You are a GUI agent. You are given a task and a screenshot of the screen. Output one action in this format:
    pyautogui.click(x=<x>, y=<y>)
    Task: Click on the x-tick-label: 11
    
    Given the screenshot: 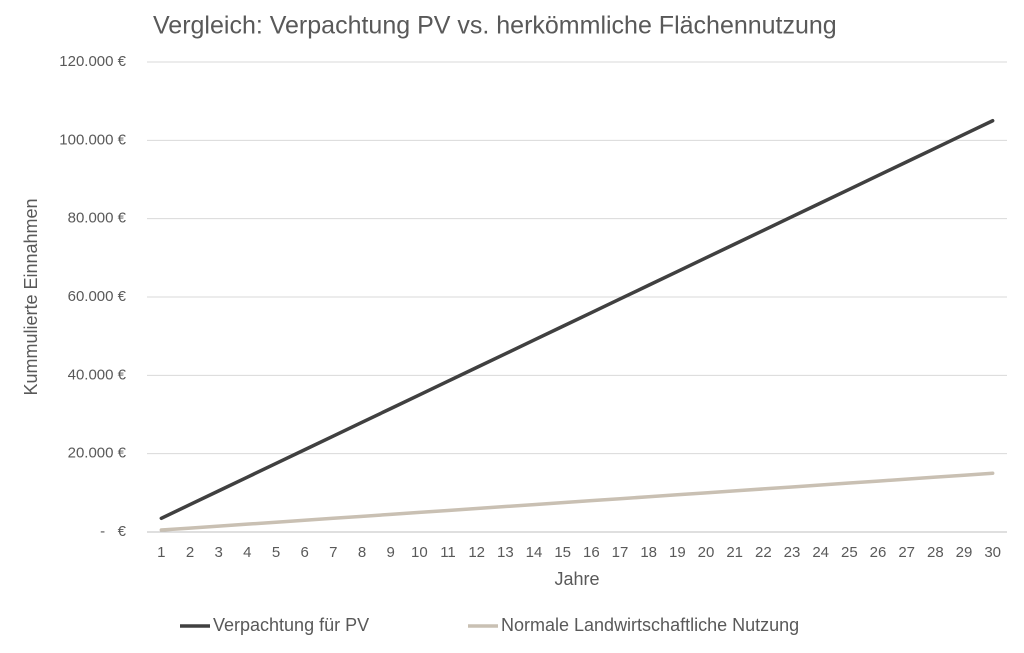 What is the action you would take?
    pyautogui.click(x=448, y=552)
    